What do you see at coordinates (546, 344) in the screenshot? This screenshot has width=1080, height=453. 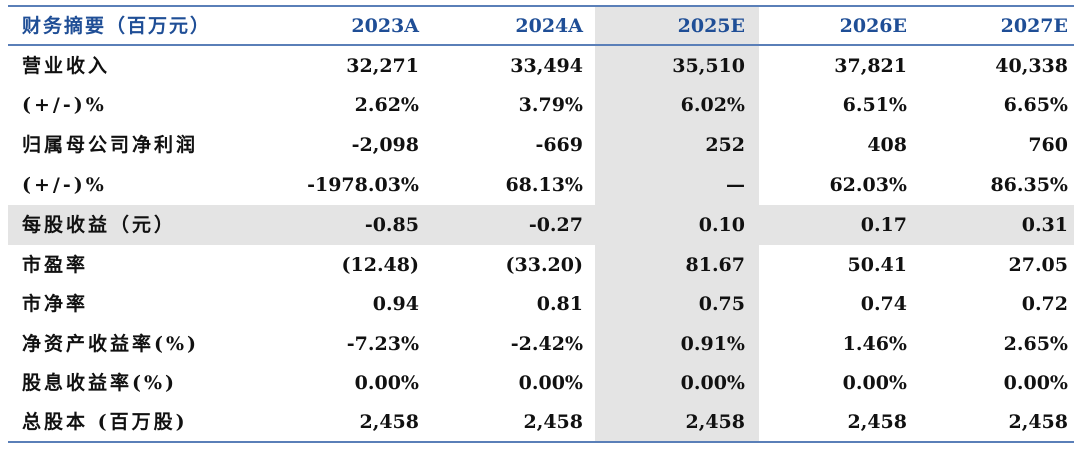 I see `cell-2024a: -2.42%` at bounding box center [546, 344].